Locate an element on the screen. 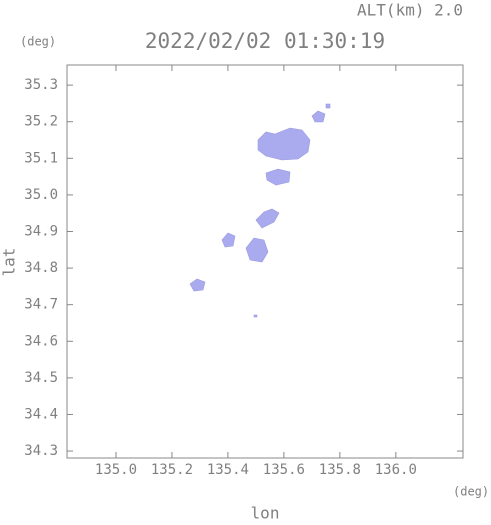 The image size is (491, 525). x-tick-label: 135.4 is located at coordinates (228, 470).